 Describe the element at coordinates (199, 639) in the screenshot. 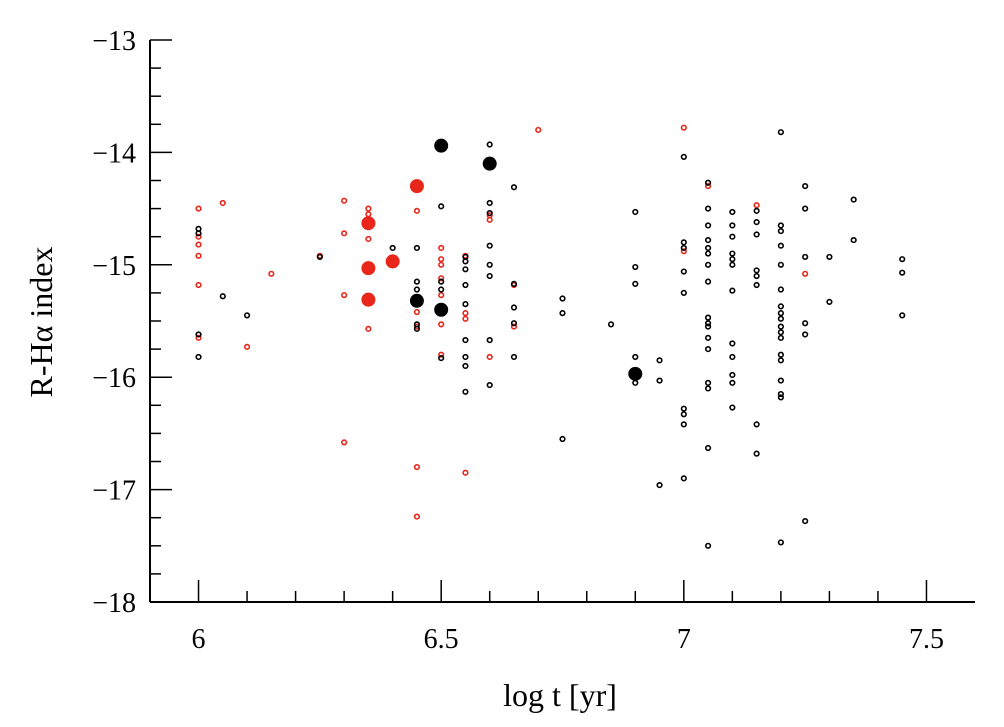

I see `x-tick-label: 6` at that location.